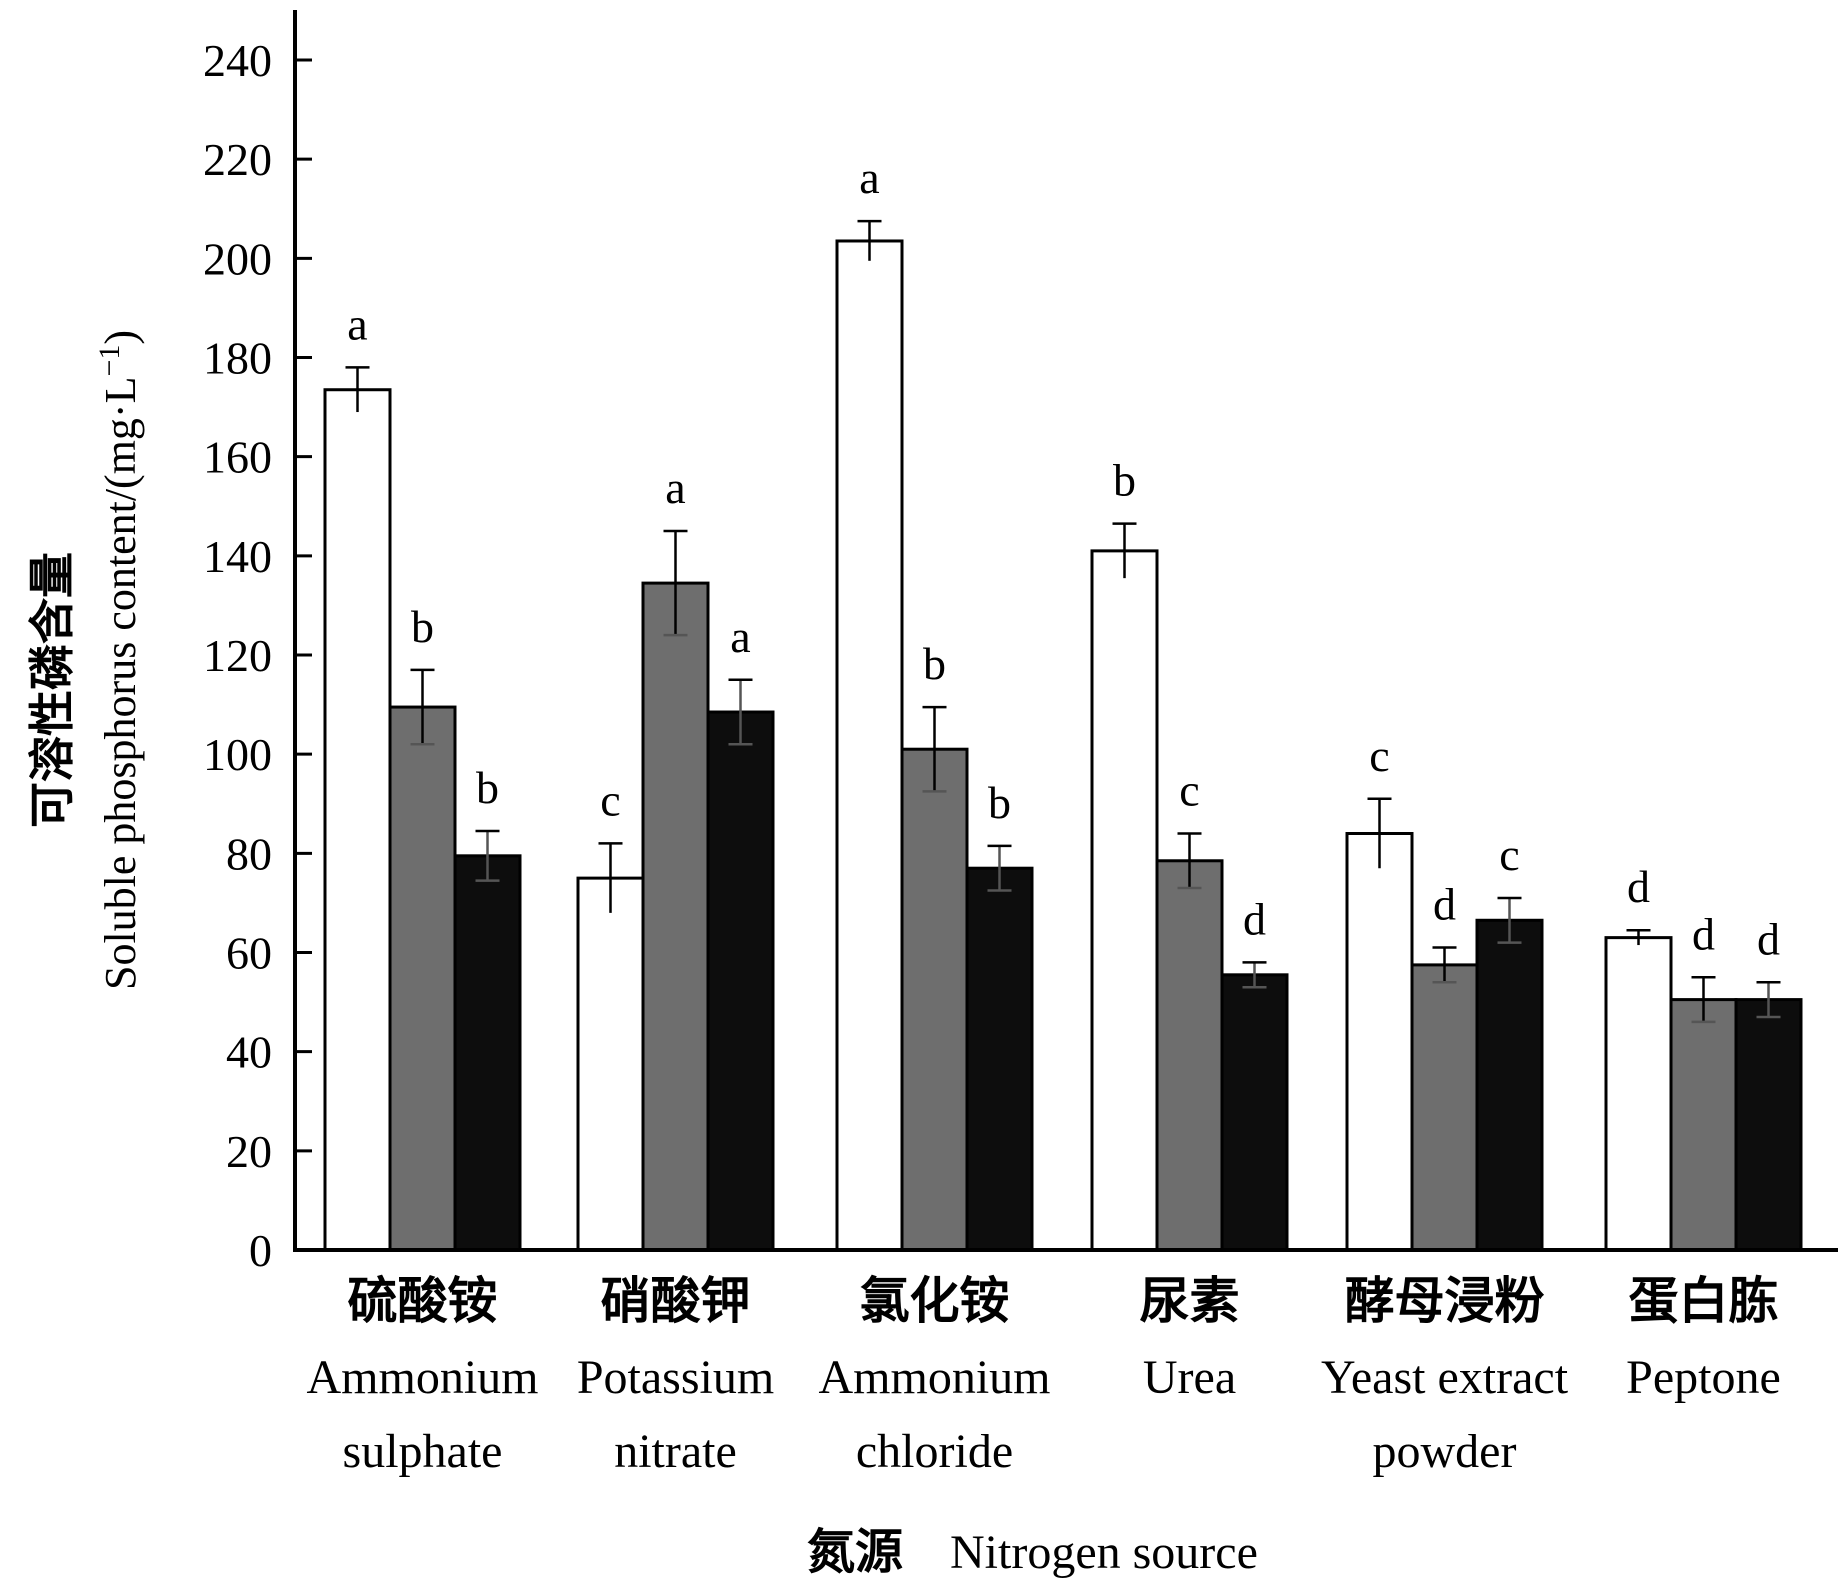 The width and height of the screenshot is (1843, 1594). Describe the element at coordinates (237, 457) in the screenshot. I see `y-tick-label: 160` at that location.